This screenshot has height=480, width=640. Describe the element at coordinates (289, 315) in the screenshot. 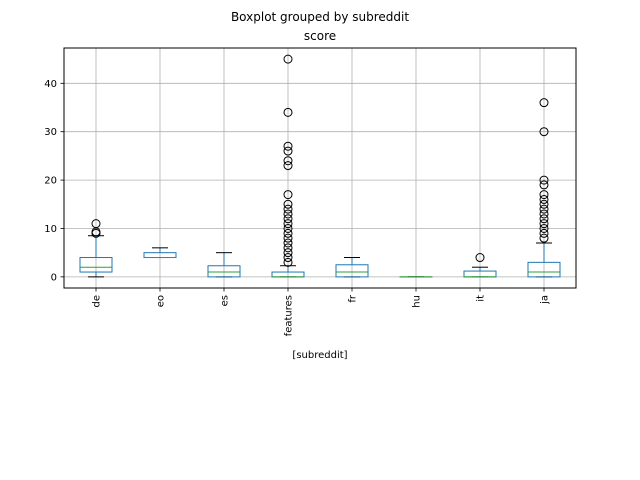

I see `x-tick-label-features: features` at that location.